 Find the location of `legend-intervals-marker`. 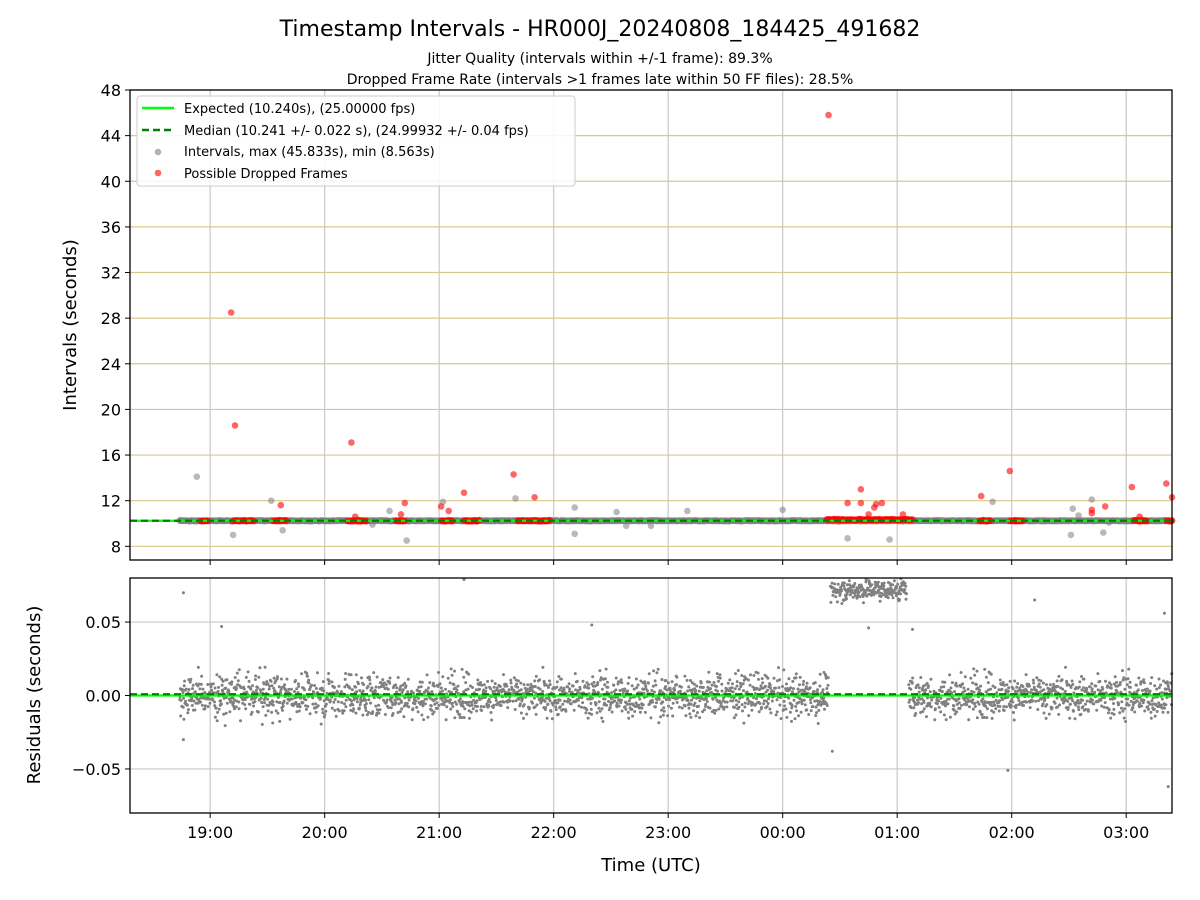

legend-intervals-marker is located at coordinates (158, 152).